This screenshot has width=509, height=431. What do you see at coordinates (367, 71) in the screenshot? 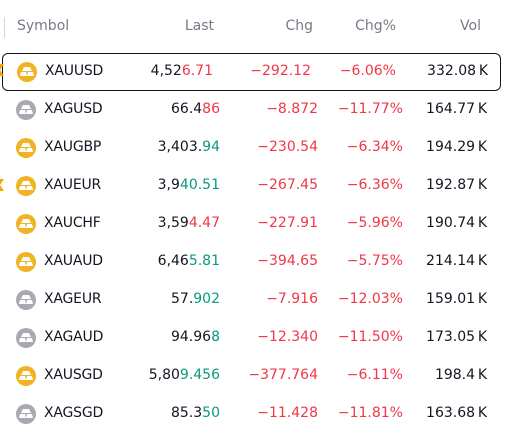
I see `change-percent: −6.06%` at bounding box center [367, 71].